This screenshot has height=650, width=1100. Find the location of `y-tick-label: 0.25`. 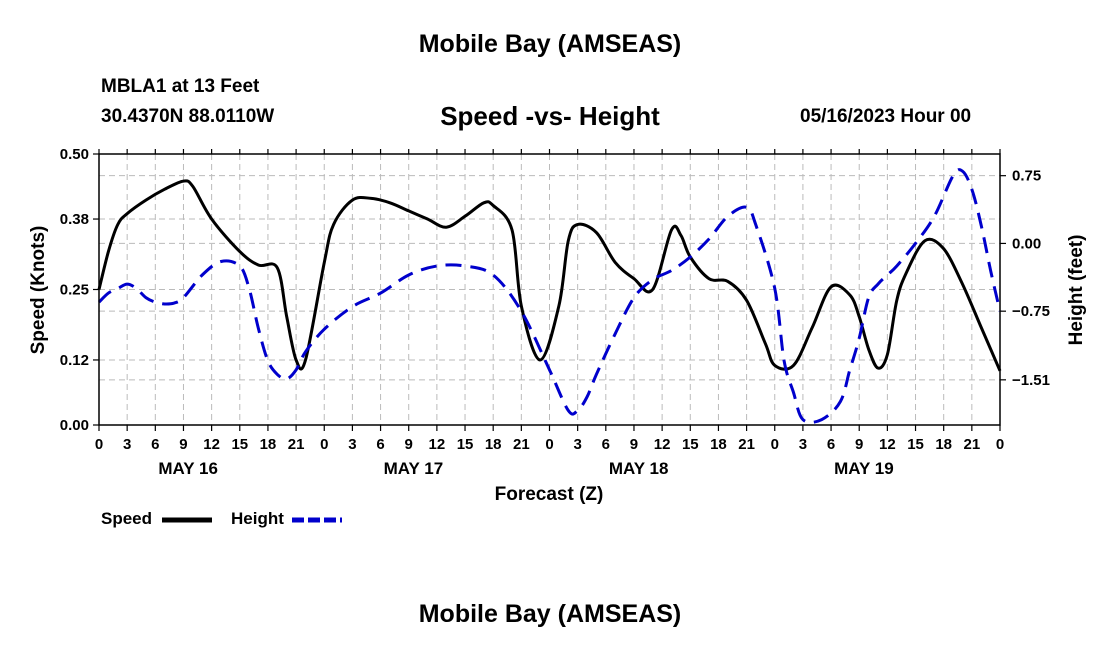

y-tick-label: 0.25 is located at coordinates (74, 290).